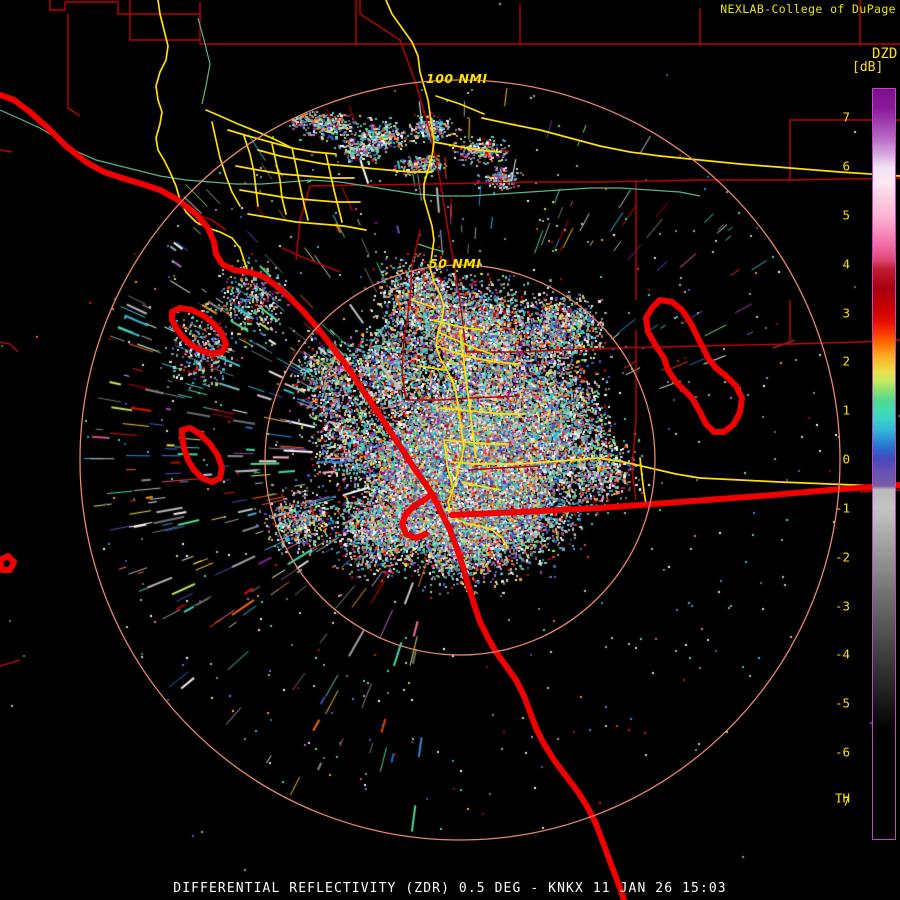 Image resolution: width=900 pixels, height=900 pixels. I want to click on hwy-sd-d, so click(464, 362).